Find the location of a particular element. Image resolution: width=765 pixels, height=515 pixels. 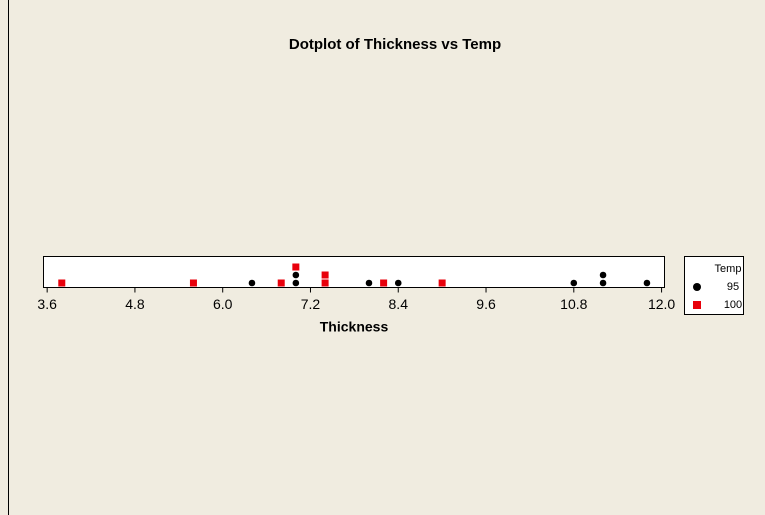

plot-area is located at coordinates (354, 272).